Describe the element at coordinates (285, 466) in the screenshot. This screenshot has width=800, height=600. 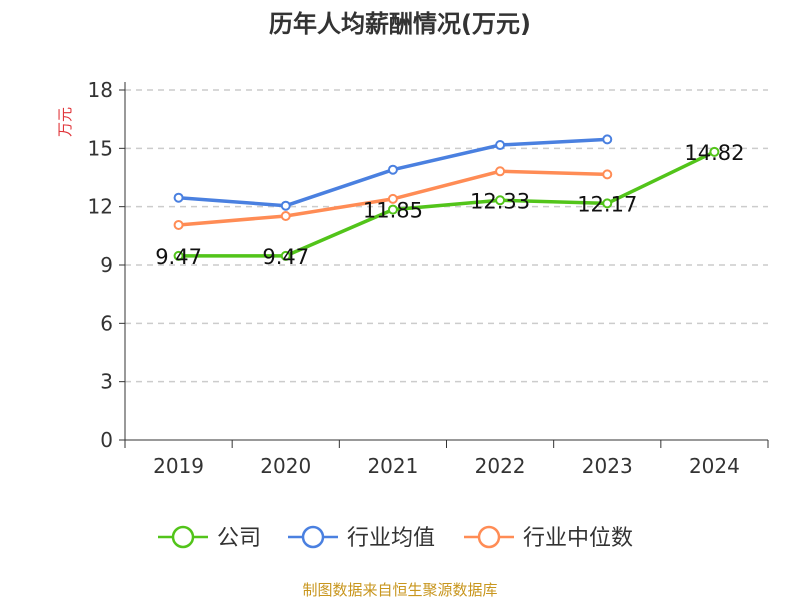
I see `x-tick-label: 2020` at that location.